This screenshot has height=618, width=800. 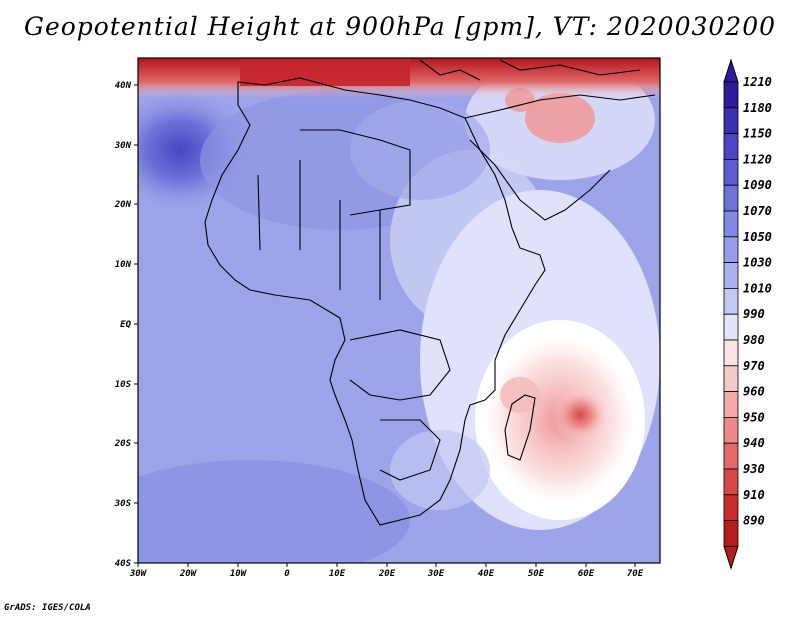 What do you see at coordinates (757, 185) in the screenshot?
I see `colorbar-label: 1090` at bounding box center [757, 185].